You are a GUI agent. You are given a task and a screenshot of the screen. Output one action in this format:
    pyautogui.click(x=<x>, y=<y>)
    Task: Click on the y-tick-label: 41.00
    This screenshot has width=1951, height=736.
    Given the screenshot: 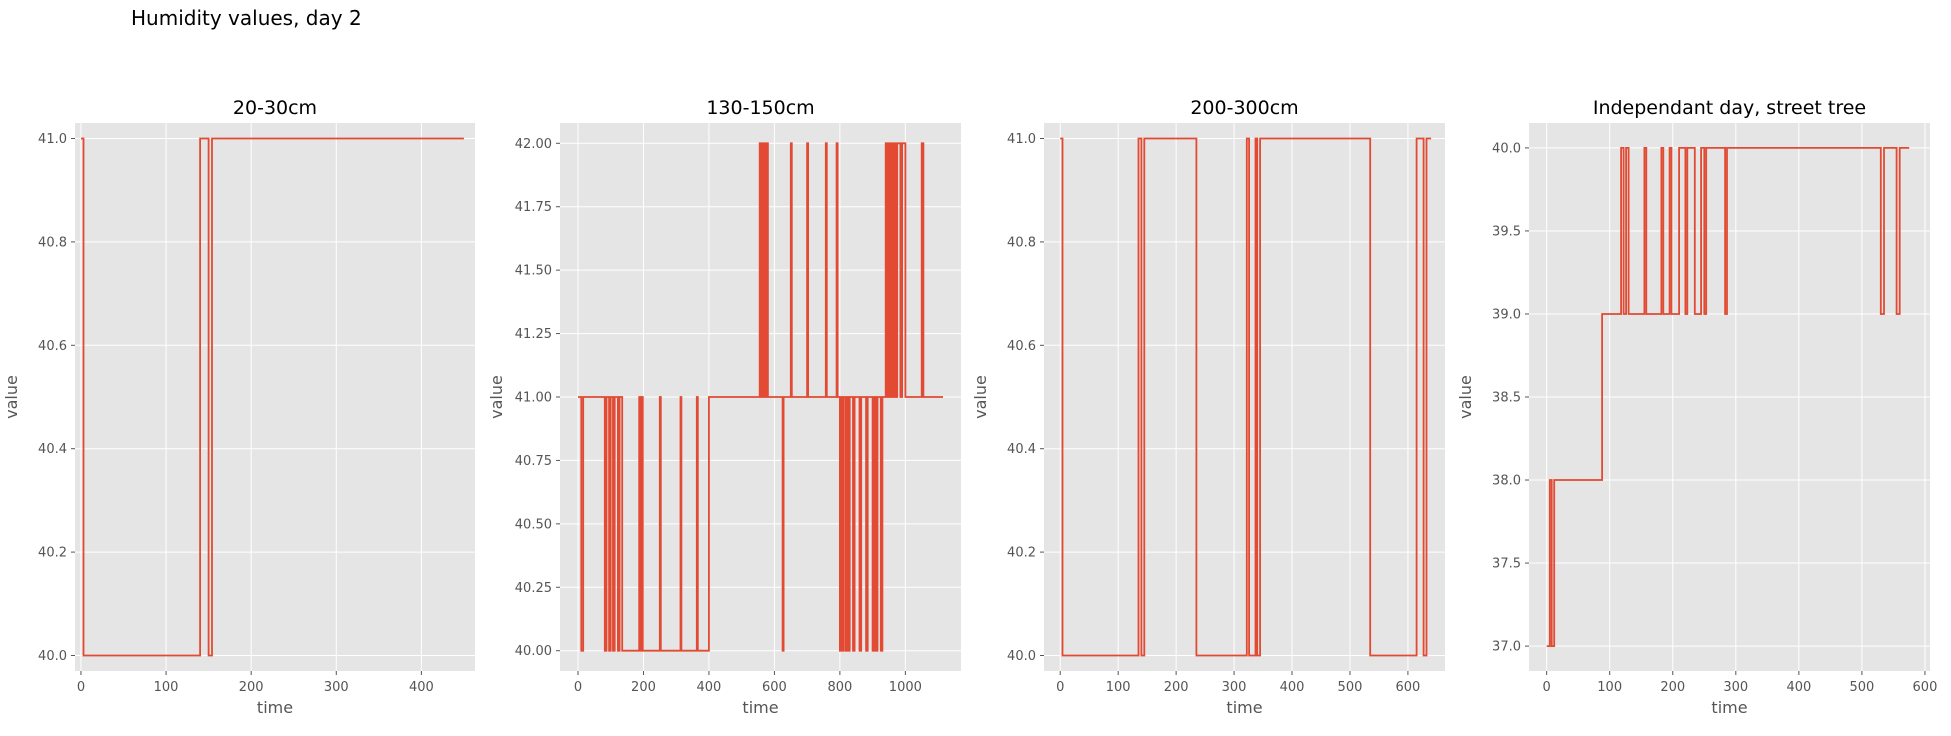 What is the action you would take?
    pyautogui.click(x=533, y=398)
    